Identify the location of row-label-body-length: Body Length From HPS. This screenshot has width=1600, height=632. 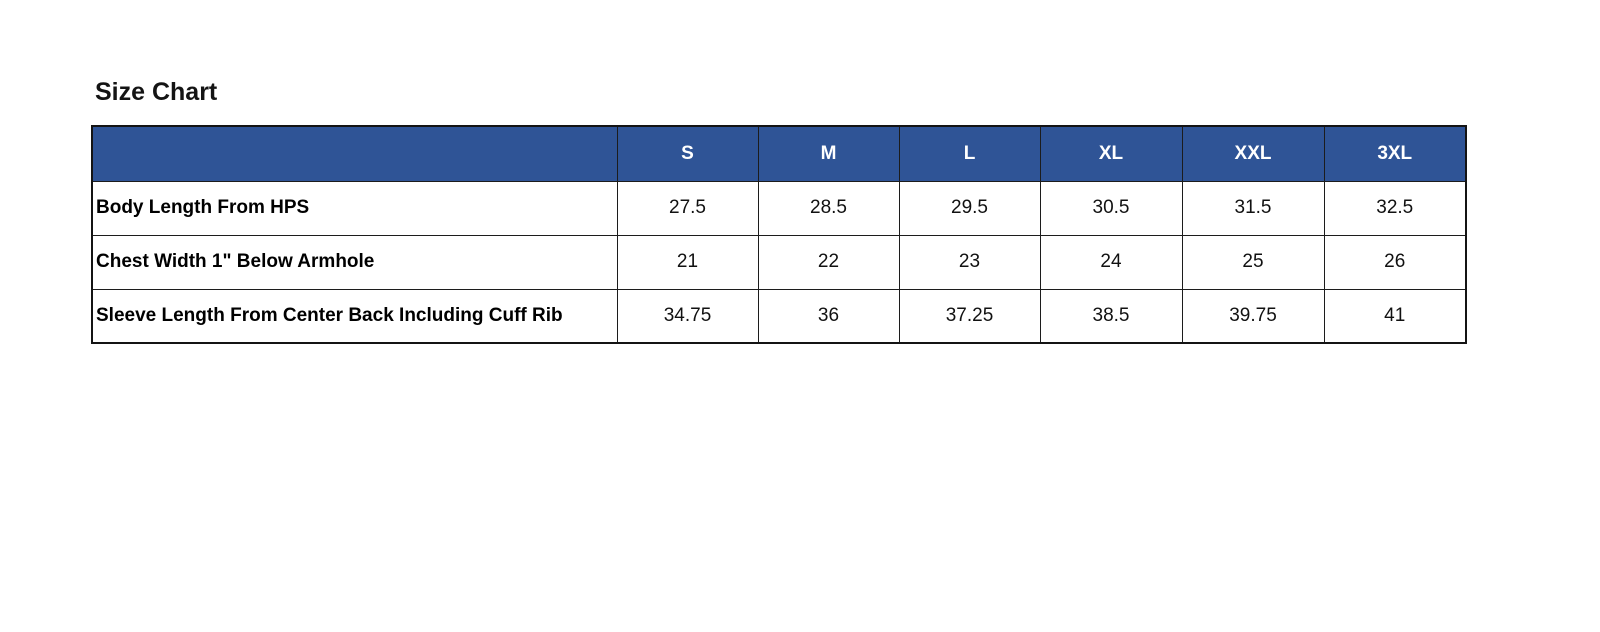
(354, 208).